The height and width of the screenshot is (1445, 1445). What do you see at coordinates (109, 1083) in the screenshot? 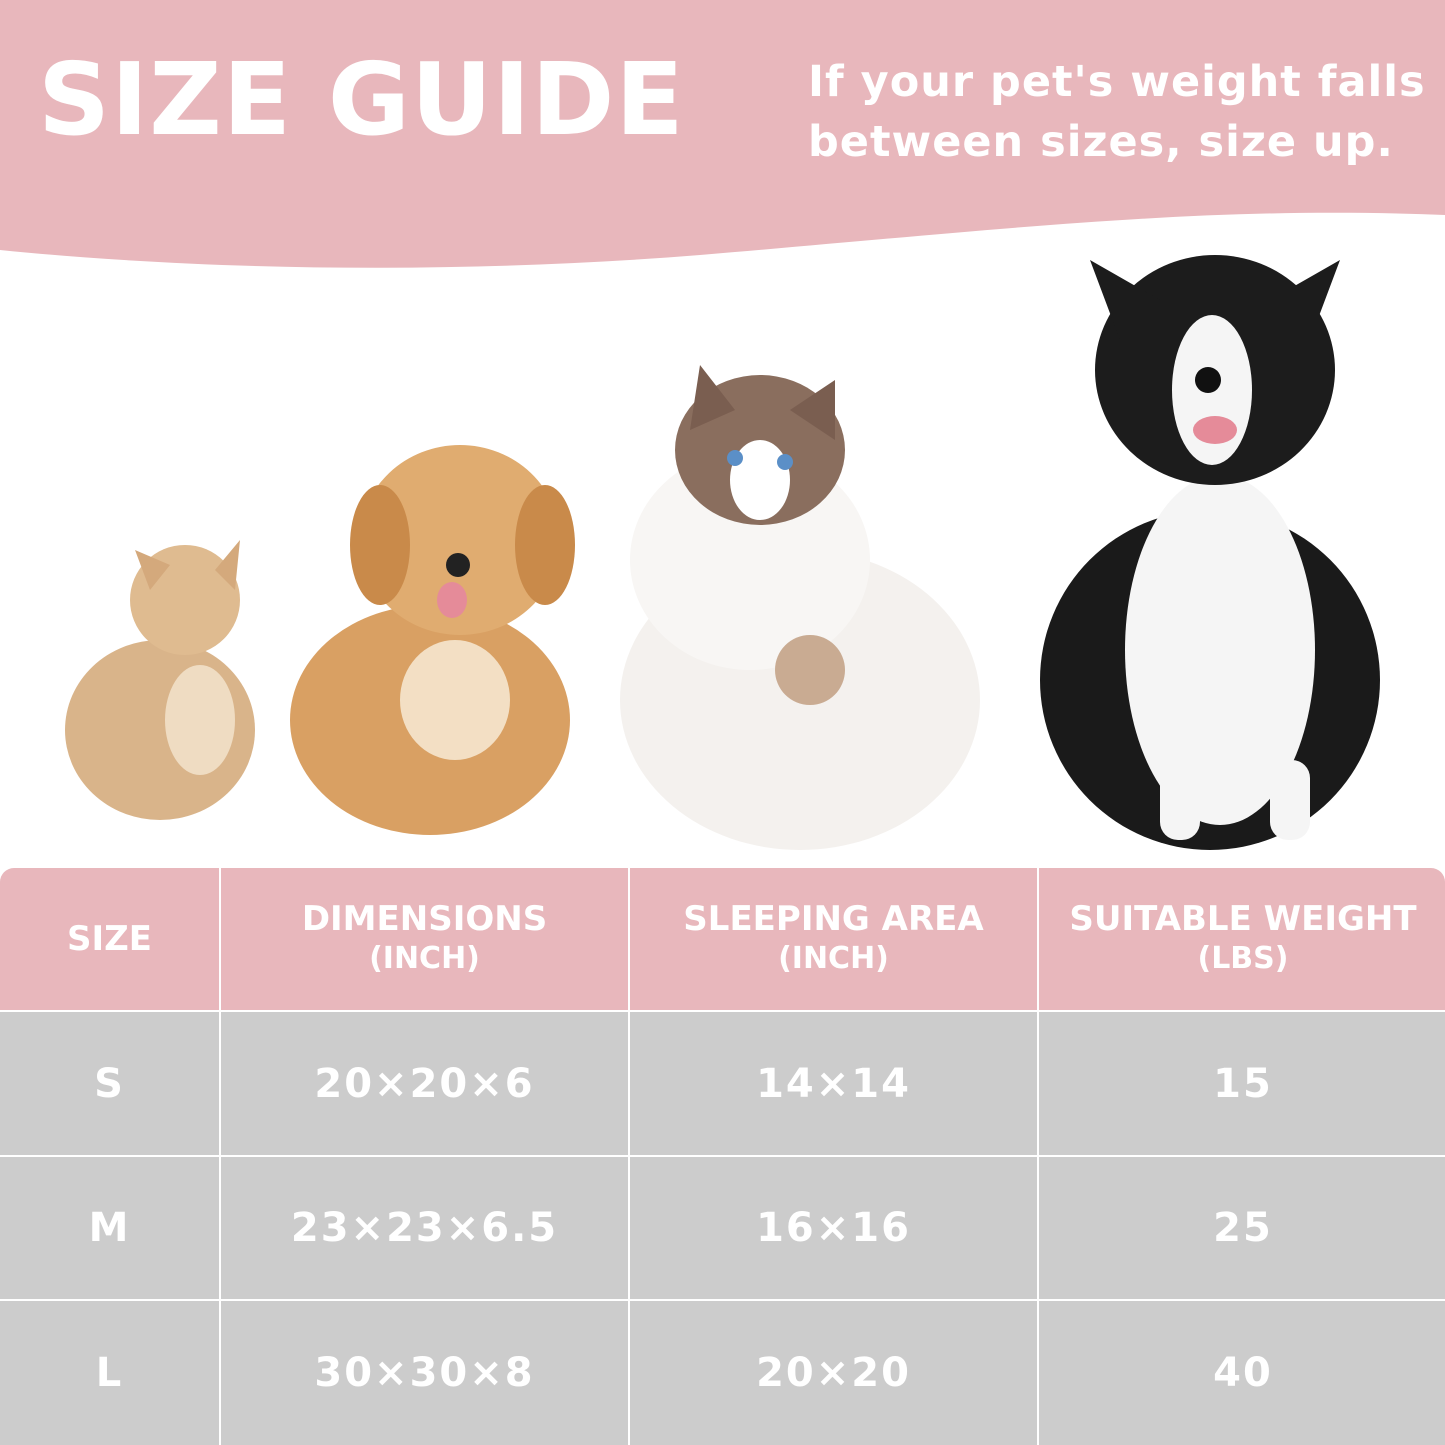
I see `table-cell-size: S` at bounding box center [109, 1083].